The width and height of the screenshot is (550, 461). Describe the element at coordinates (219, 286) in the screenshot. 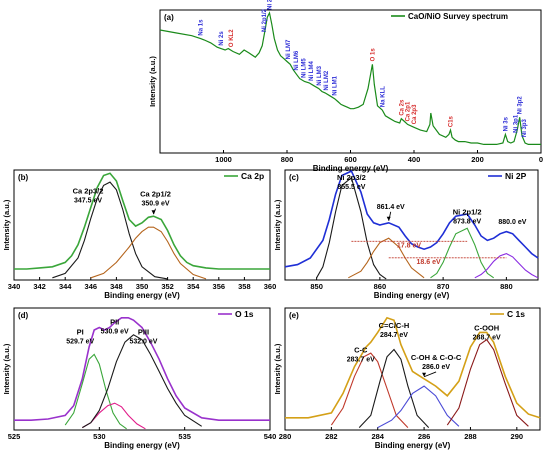

I see `x-tick-label: 356` at that location.